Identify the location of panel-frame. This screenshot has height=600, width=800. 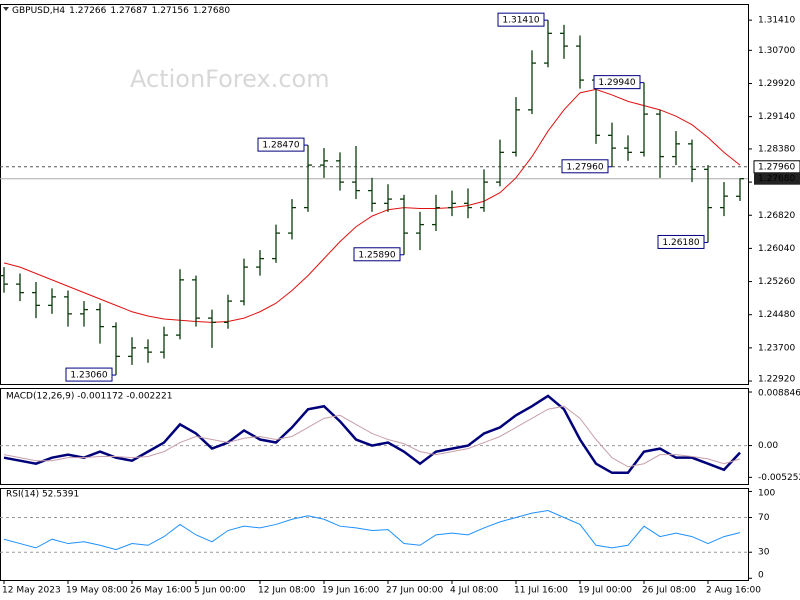
(374, 534).